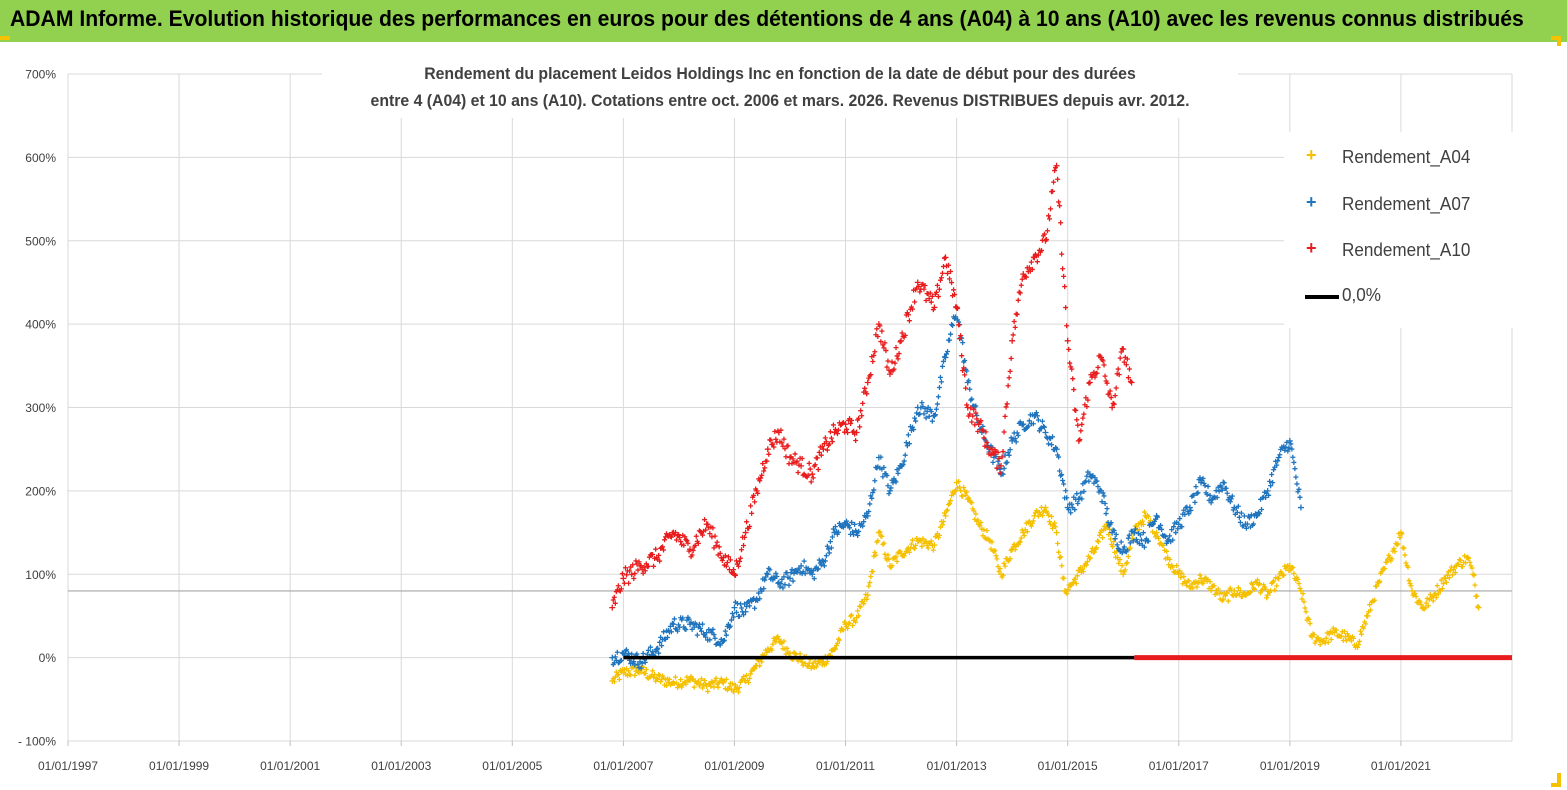 The width and height of the screenshot is (1567, 790). Describe the element at coordinates (845, 766) in the screenshot. I see `x-tick-label: 01/01/2011` at that location.